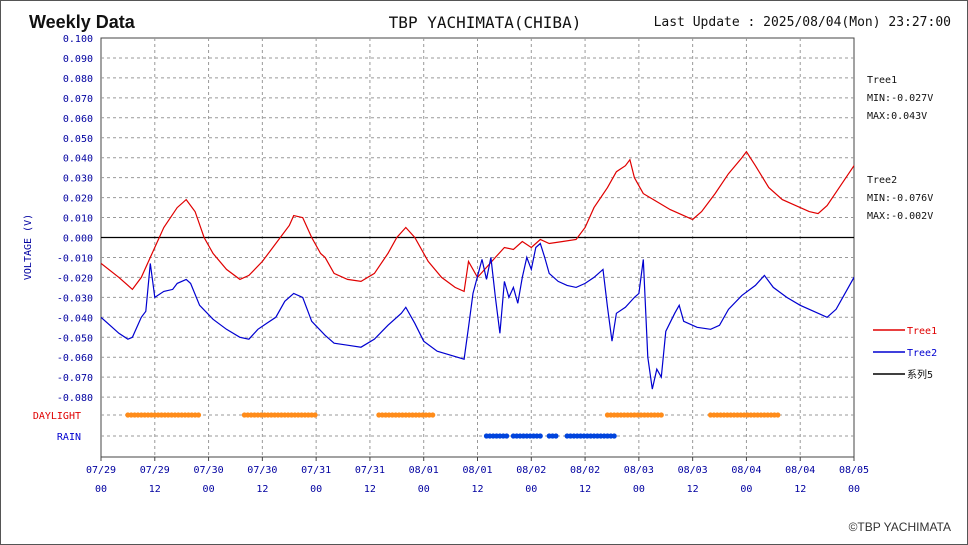 This screenshot has width=968, height=545. I want to click on y-tick-label: 0.090, so click(78, 59).